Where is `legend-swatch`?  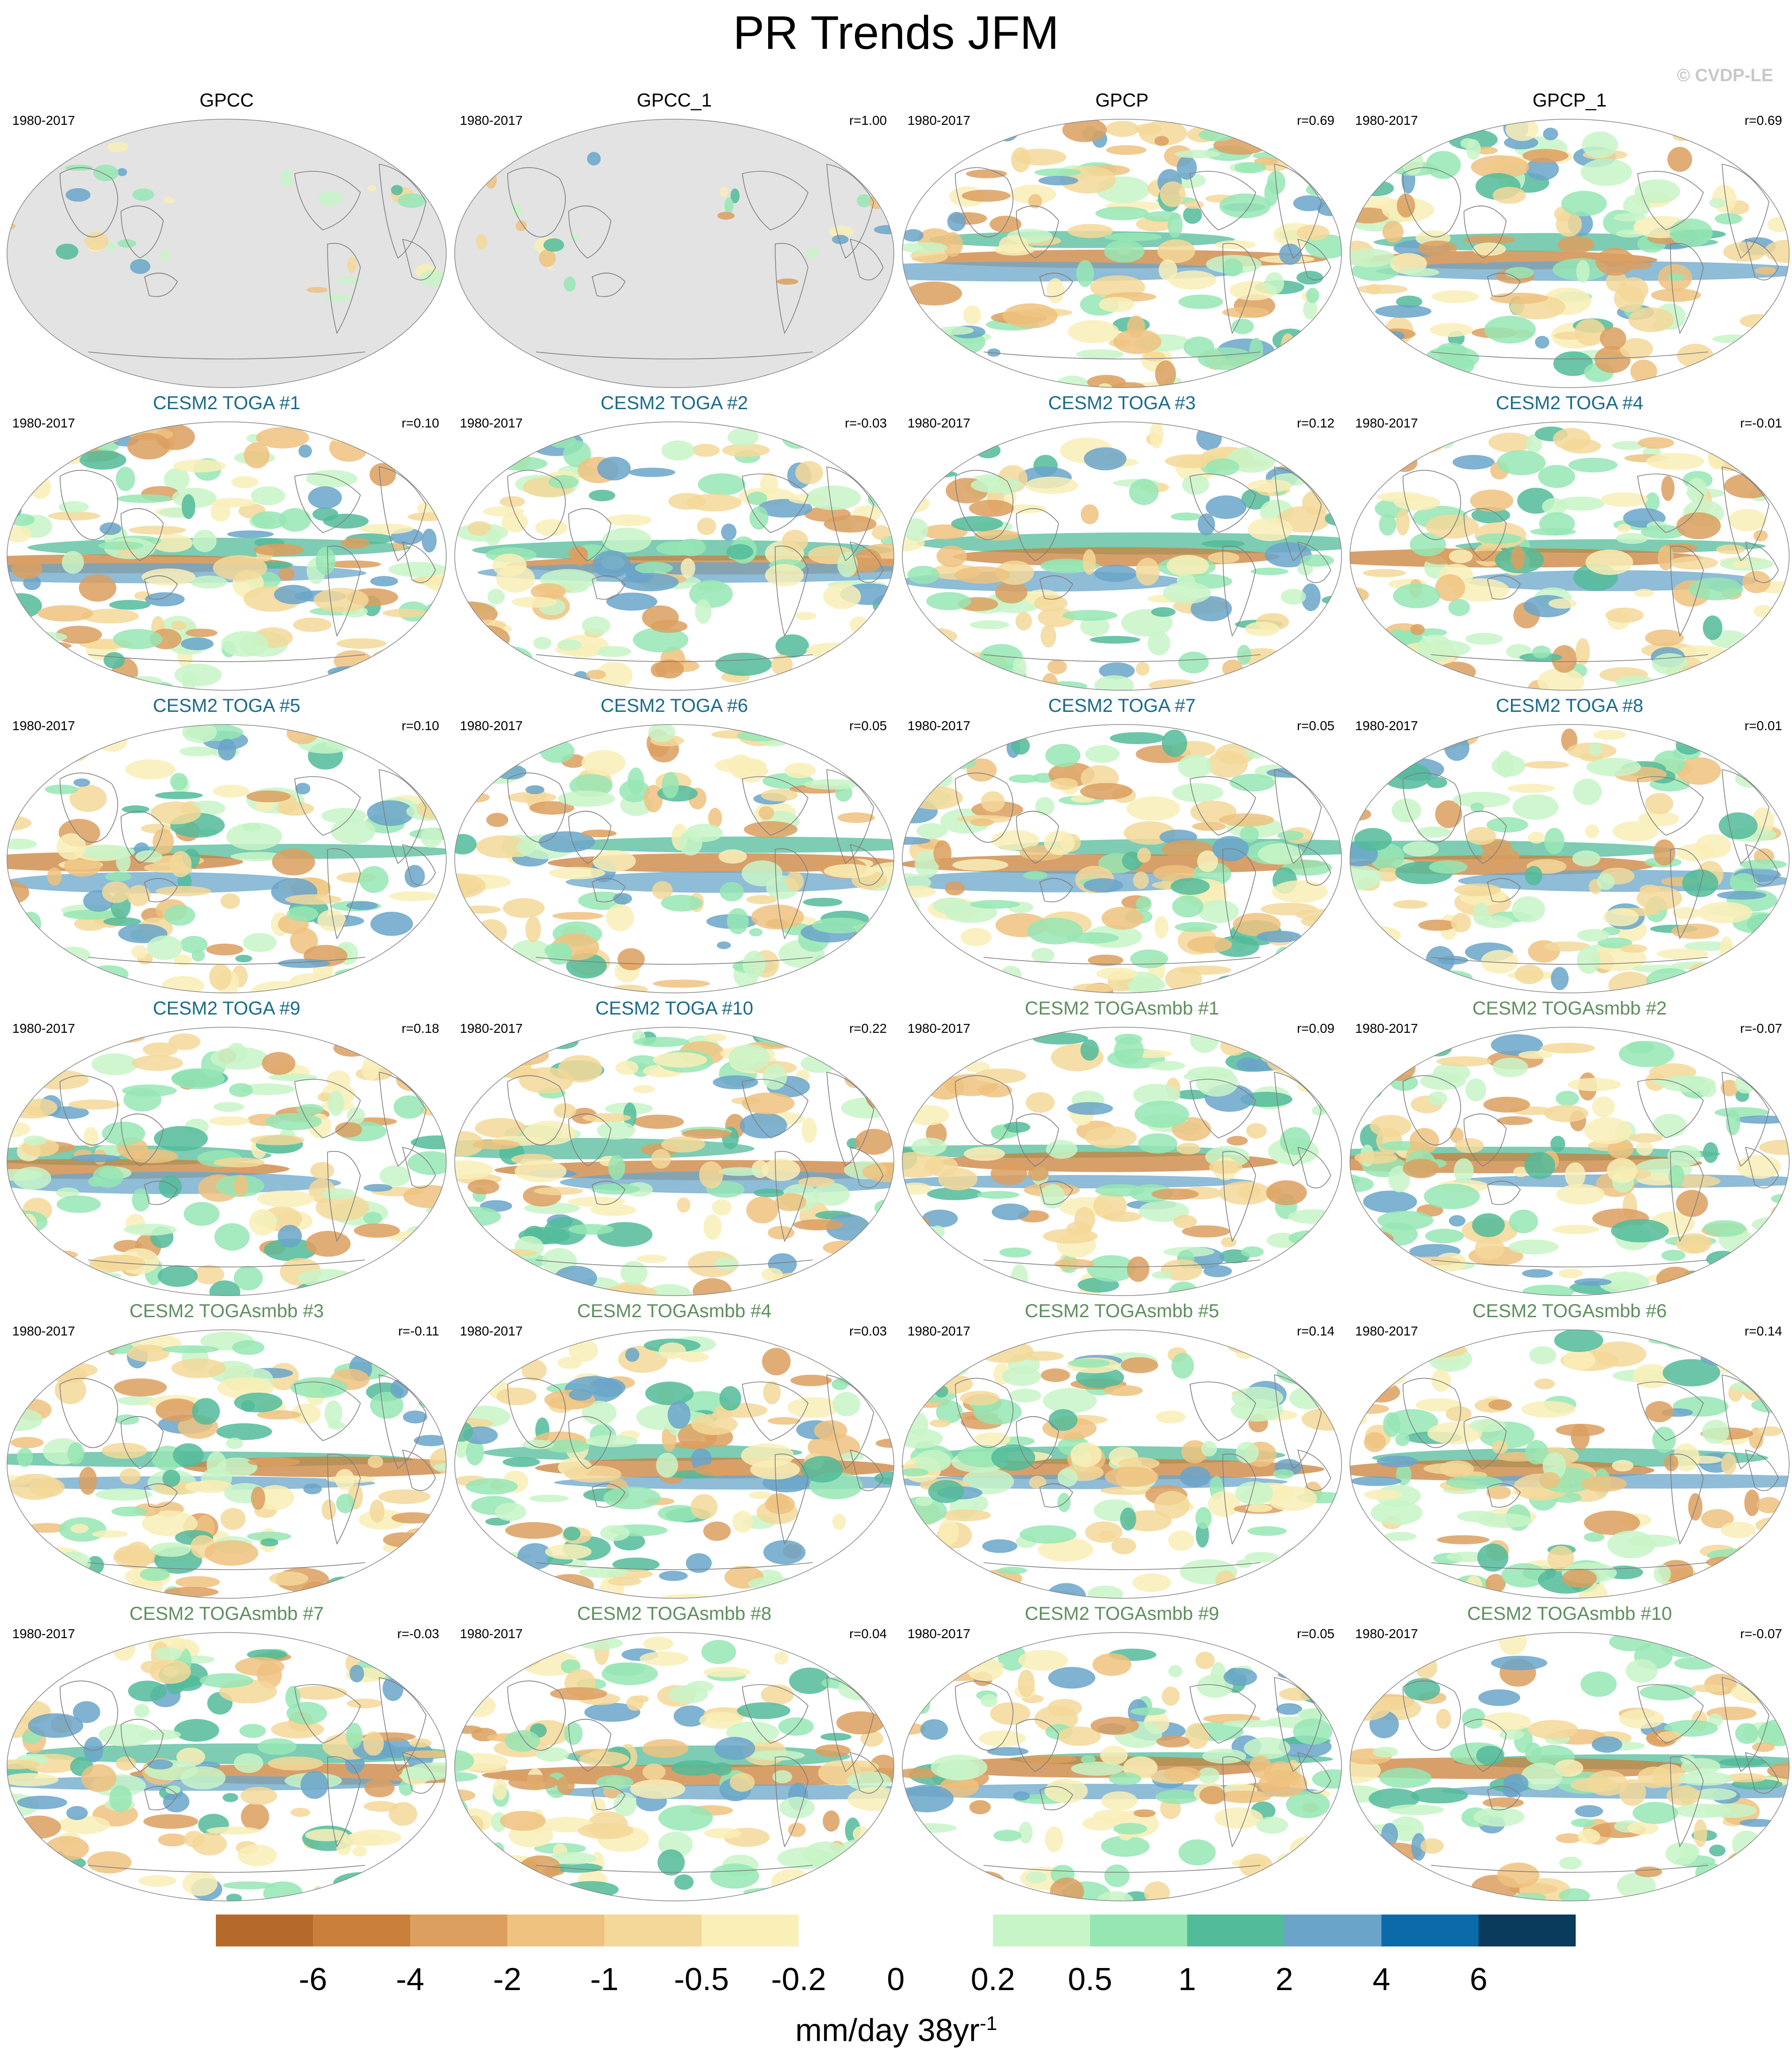
legend-swatch is located at coordinates (1235, 1930).